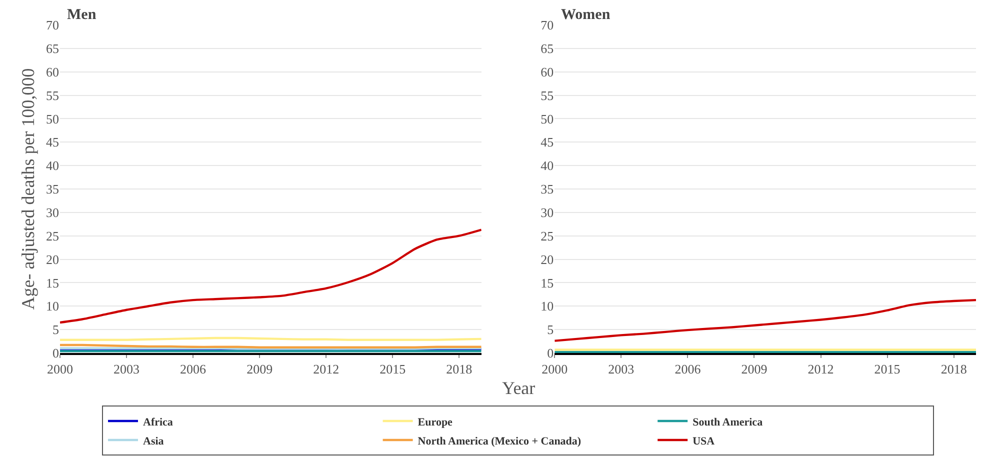  Describe the element at coordinates (519, 388) in the screenshot. I see `x-axis-title: Year` at that location.